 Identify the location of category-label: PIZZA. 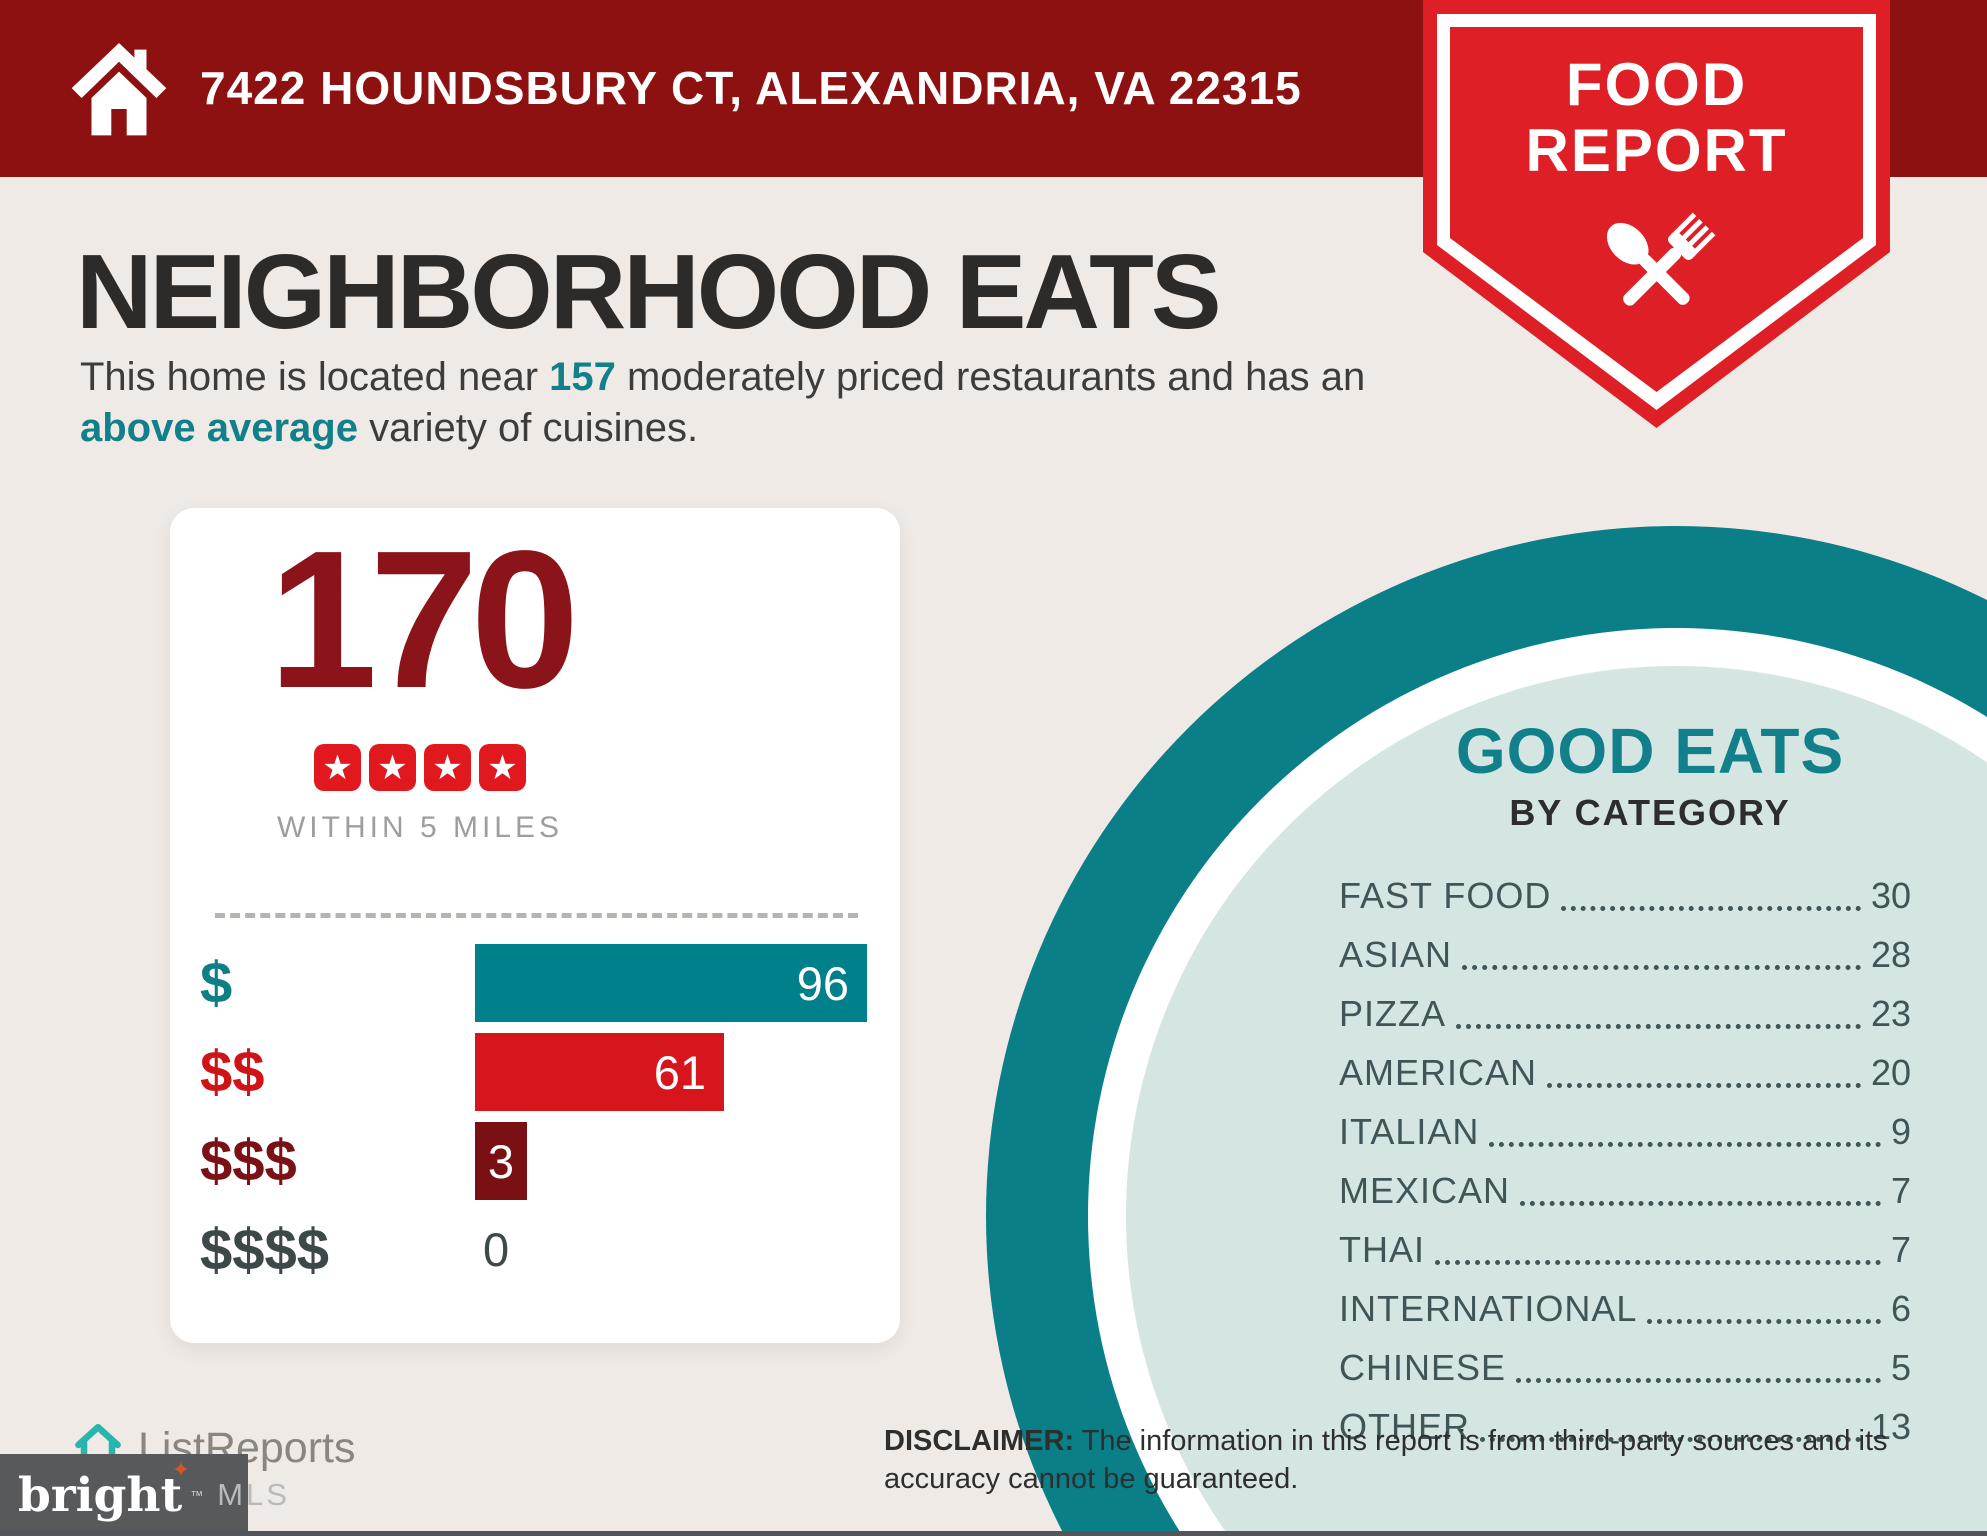
(1393, 1013).